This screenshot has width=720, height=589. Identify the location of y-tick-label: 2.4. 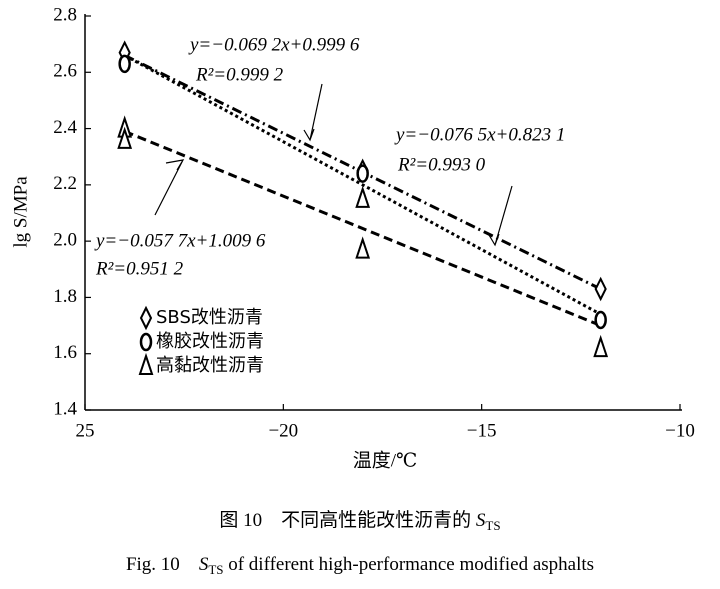
(65, 127).